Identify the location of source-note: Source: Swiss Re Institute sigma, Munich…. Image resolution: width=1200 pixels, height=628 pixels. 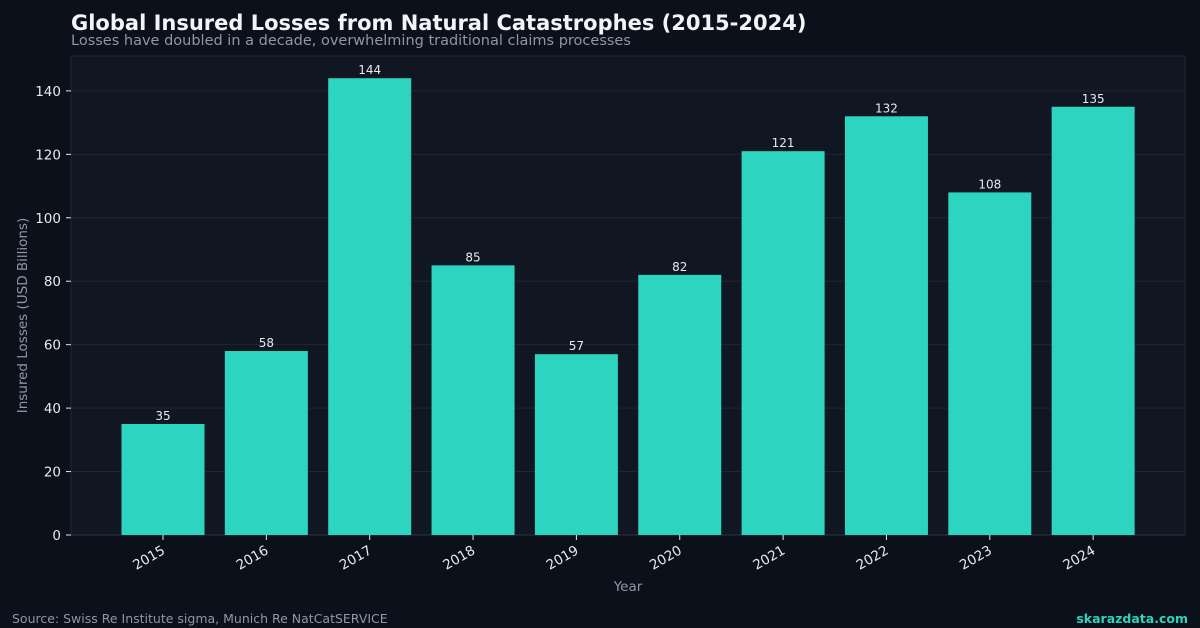
(200, 618).